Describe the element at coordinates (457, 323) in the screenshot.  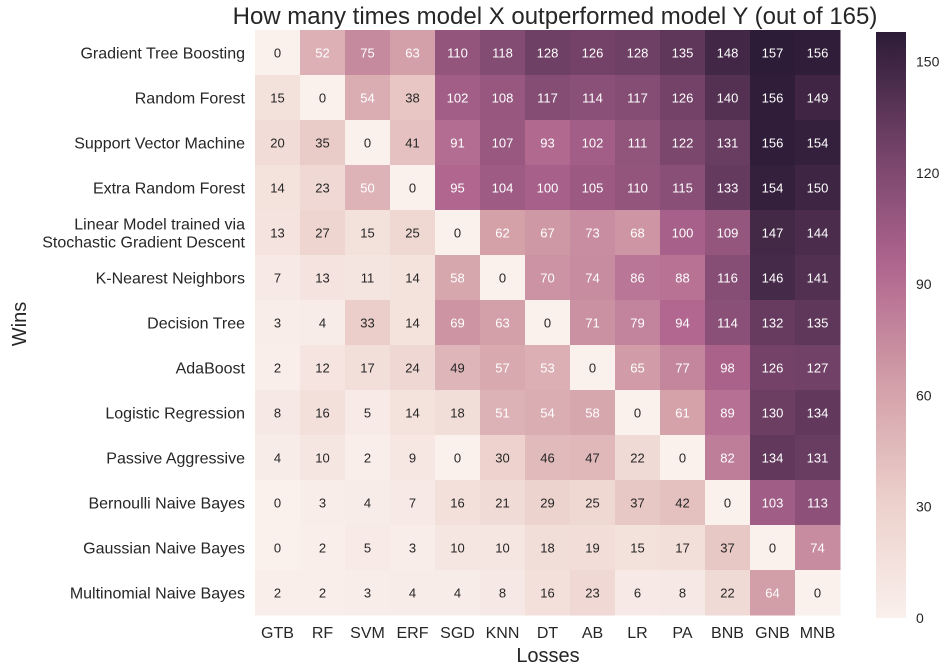
I see `heatmap-cell-value: 69` at that location.